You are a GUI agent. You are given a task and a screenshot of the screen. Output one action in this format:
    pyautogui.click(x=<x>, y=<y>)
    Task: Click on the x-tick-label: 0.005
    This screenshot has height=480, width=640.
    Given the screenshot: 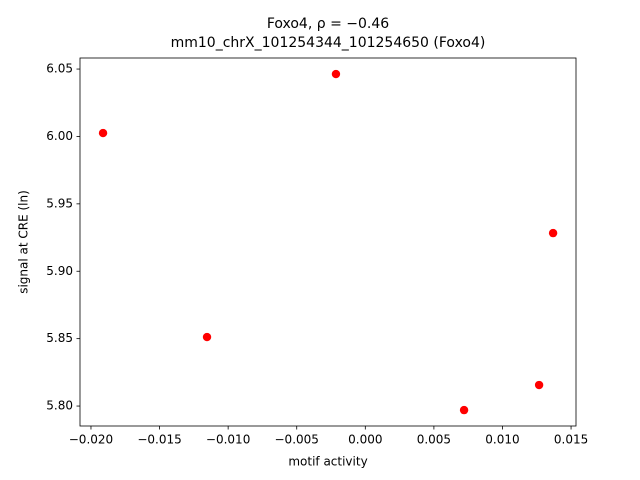 What is the action you would take?
    pyautogui.click(x=434, y=440)
    